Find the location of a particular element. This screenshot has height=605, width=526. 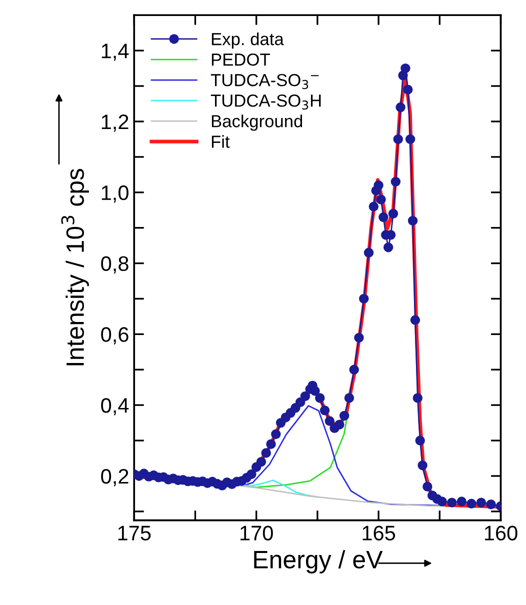

y-axis-title: Intensity / 10$^{3}$ cps is located at coordinates (75, 267).